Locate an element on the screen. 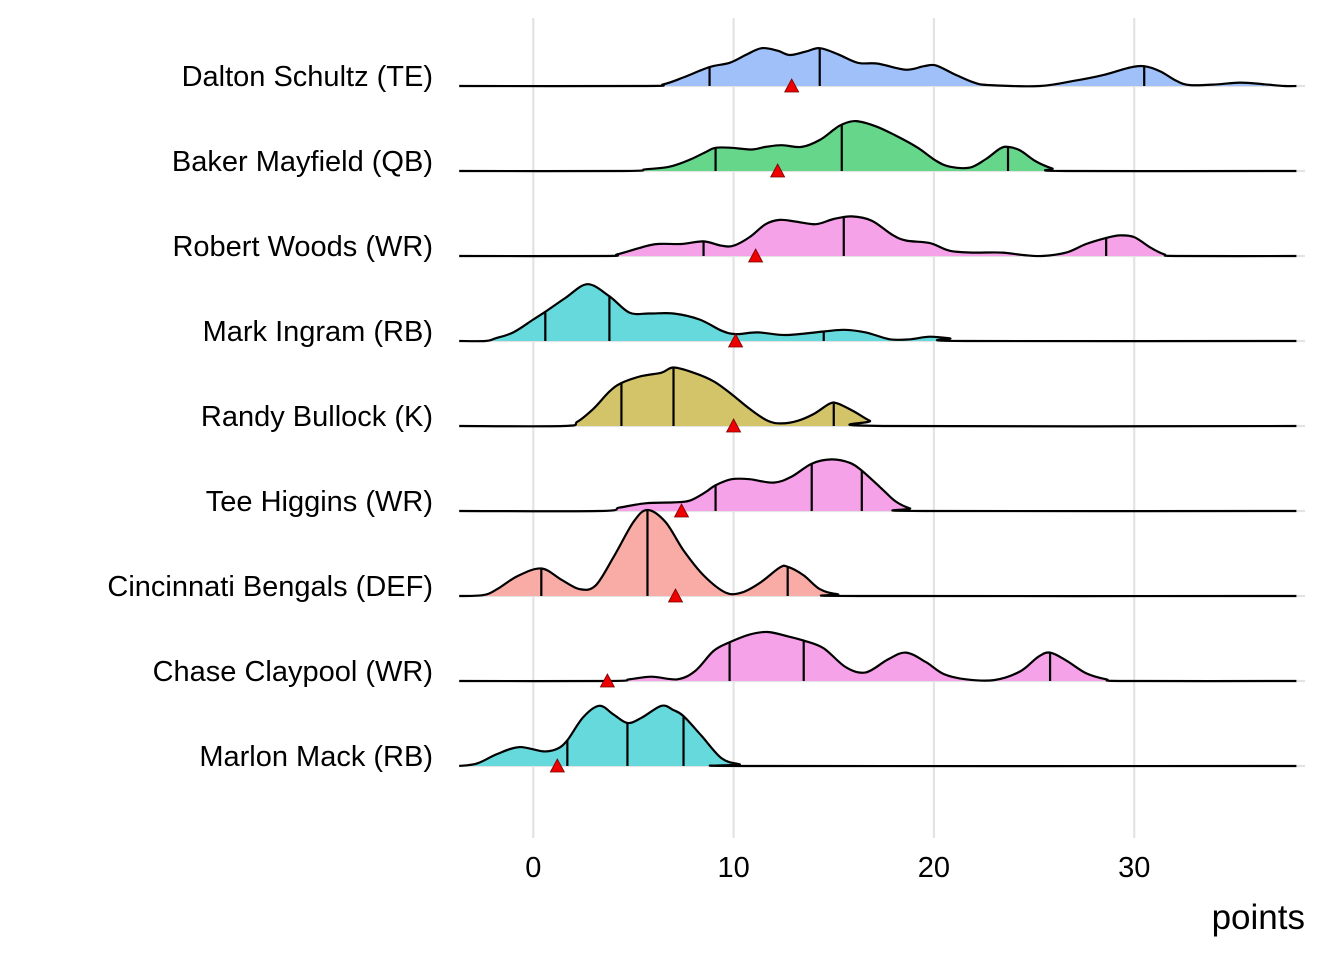 This screenshot has width=1344, height=960. ridge-dalton-schultz-te is located at coordinates (878, 69).